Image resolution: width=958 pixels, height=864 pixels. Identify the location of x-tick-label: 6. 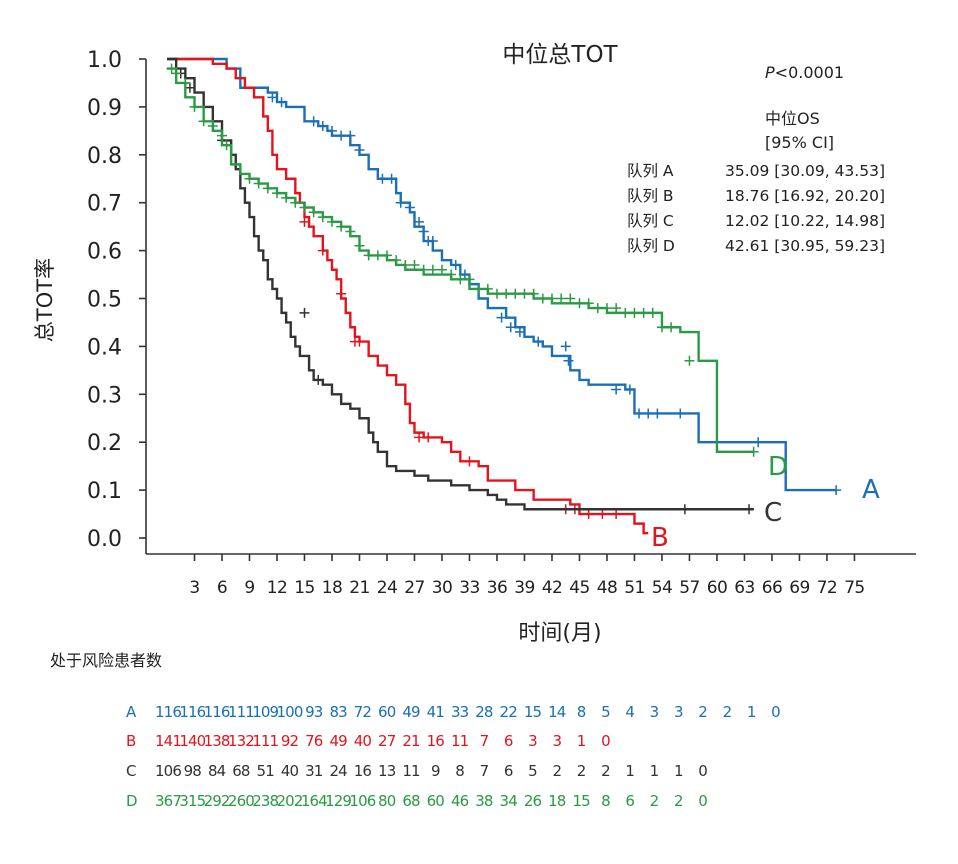
(222, 588).